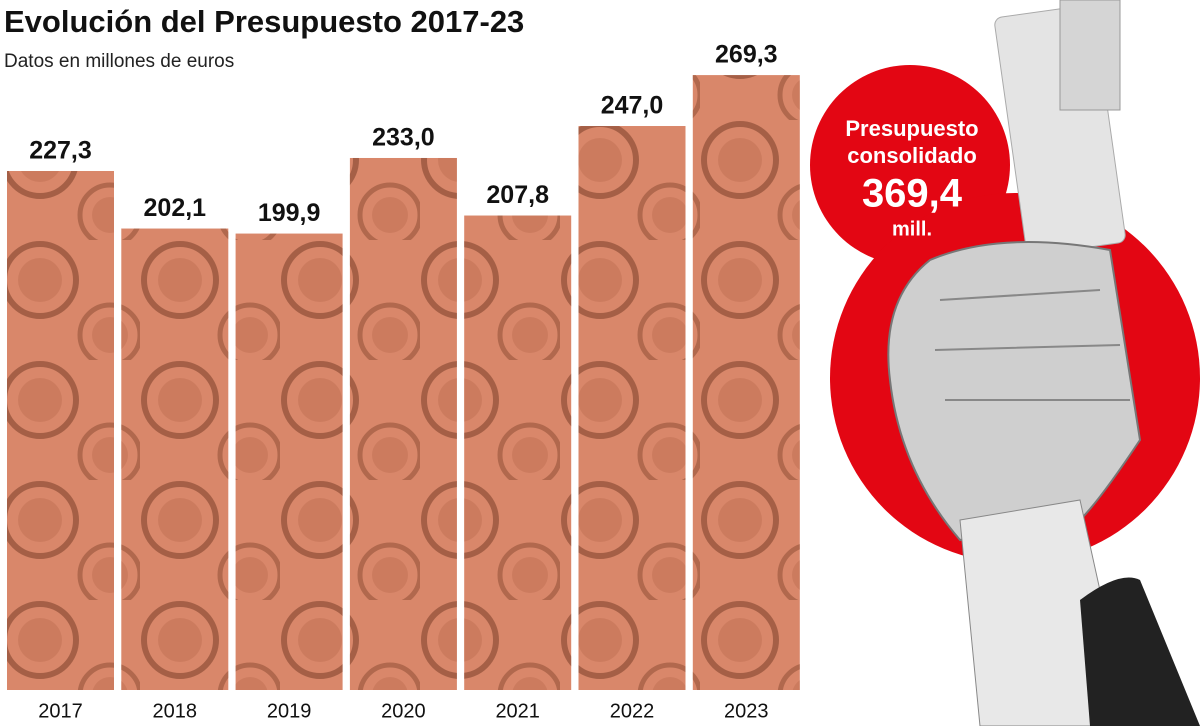 The height and width of the screenshot is (726, 1200). Describe the element at coordinates (912, 194) in the screenshot. I see `annotation-value: 369,4` at that location.